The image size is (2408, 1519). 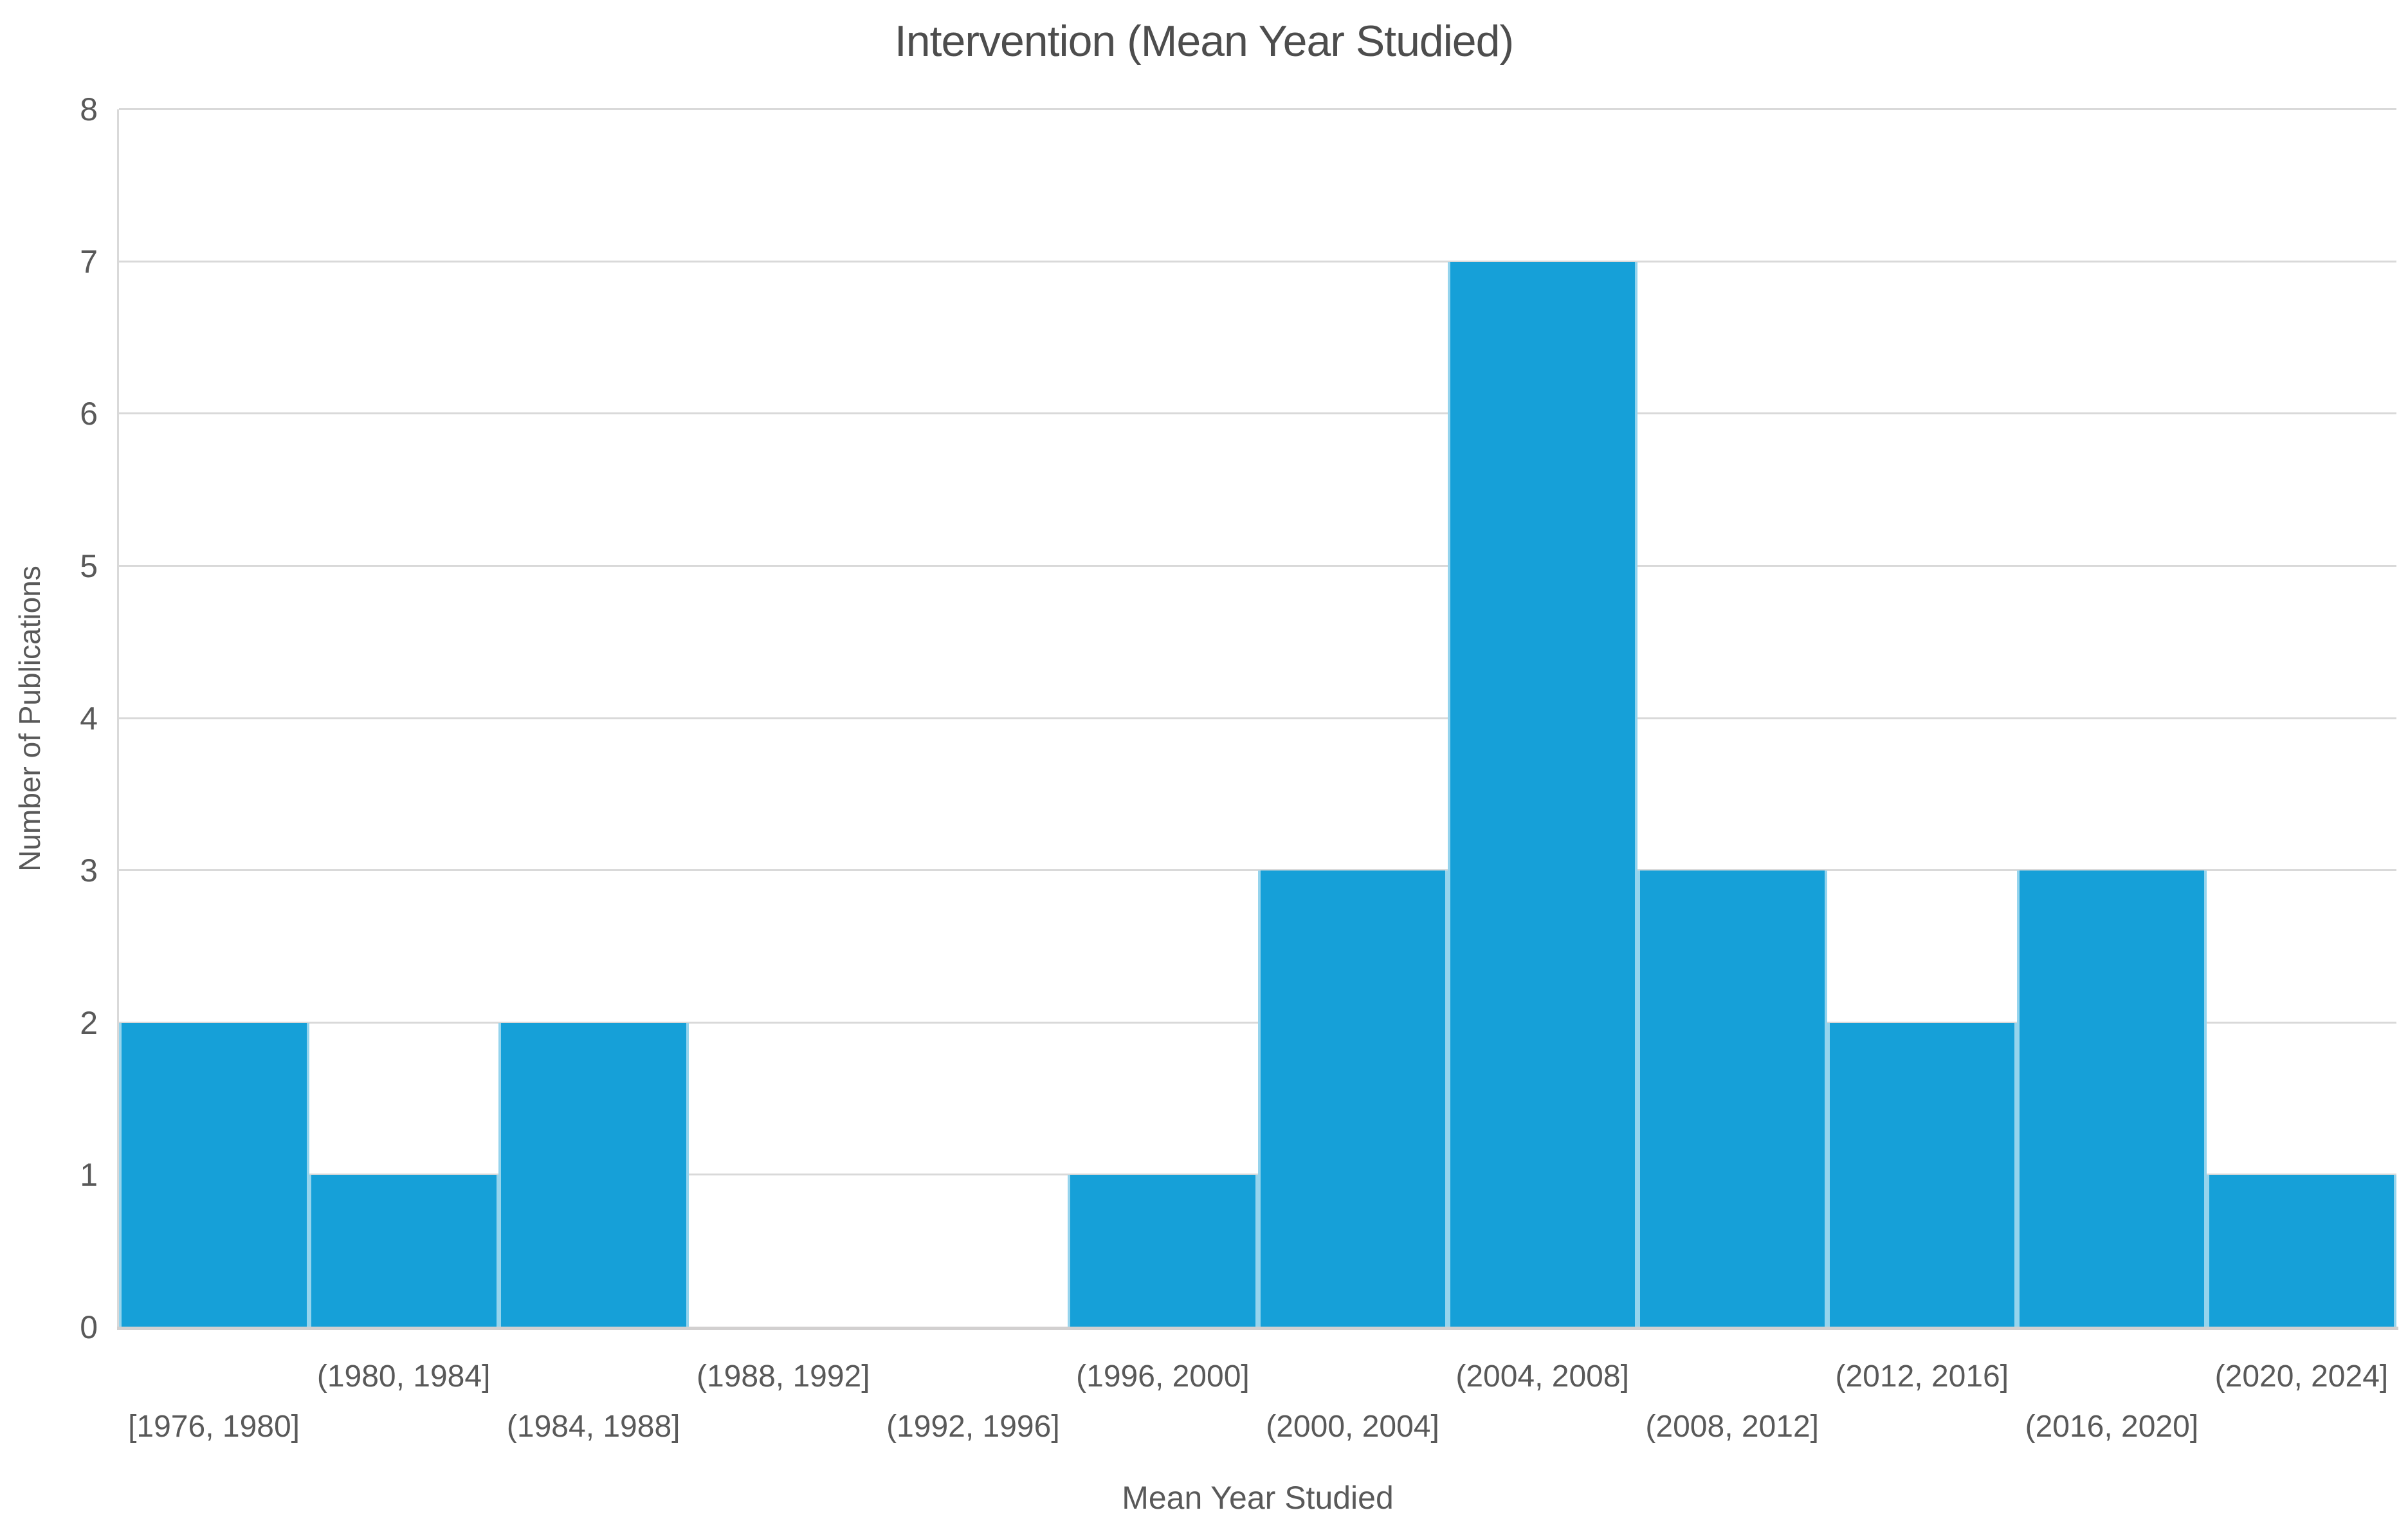 What do you see at coordinates (2112, 1427) in the screenshot?
I see `x-tick-label-10: (2016, 2020]` at bounding box center [2112, 1427].